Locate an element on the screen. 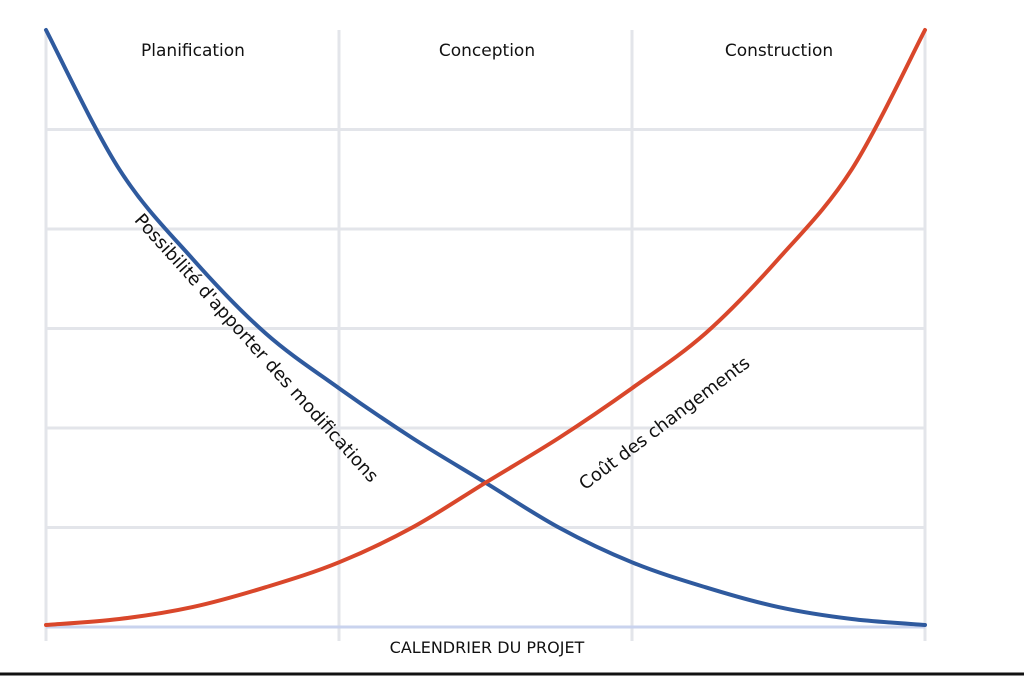 This screenshot has height=677, width=1024. x-axis-label: CALENDRIER DU PROJET is located at coordinates (487, 647).